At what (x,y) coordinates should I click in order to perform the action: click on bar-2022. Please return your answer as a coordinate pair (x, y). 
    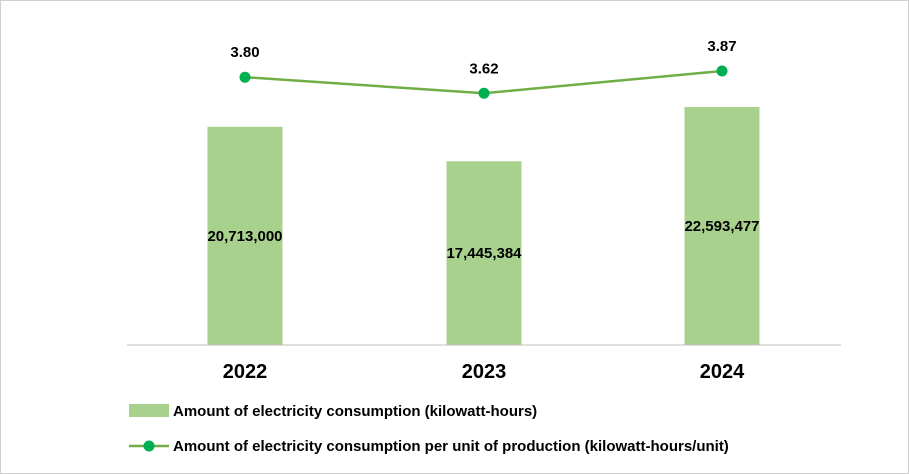
    Looking at the image, I should click on (245, 236).